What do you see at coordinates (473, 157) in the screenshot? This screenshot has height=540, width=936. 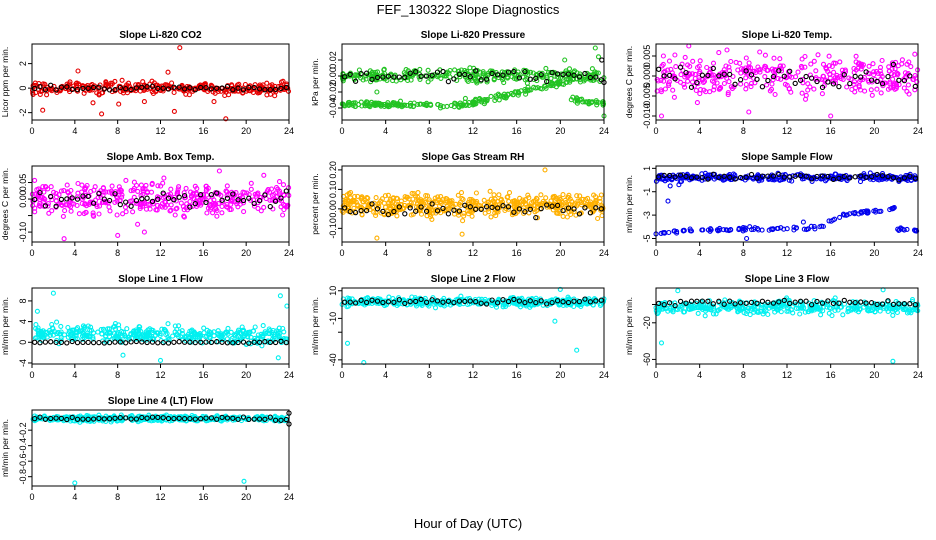 I see `panel-title: Slope Gas Stream RH` at bounding box center [473, 157].